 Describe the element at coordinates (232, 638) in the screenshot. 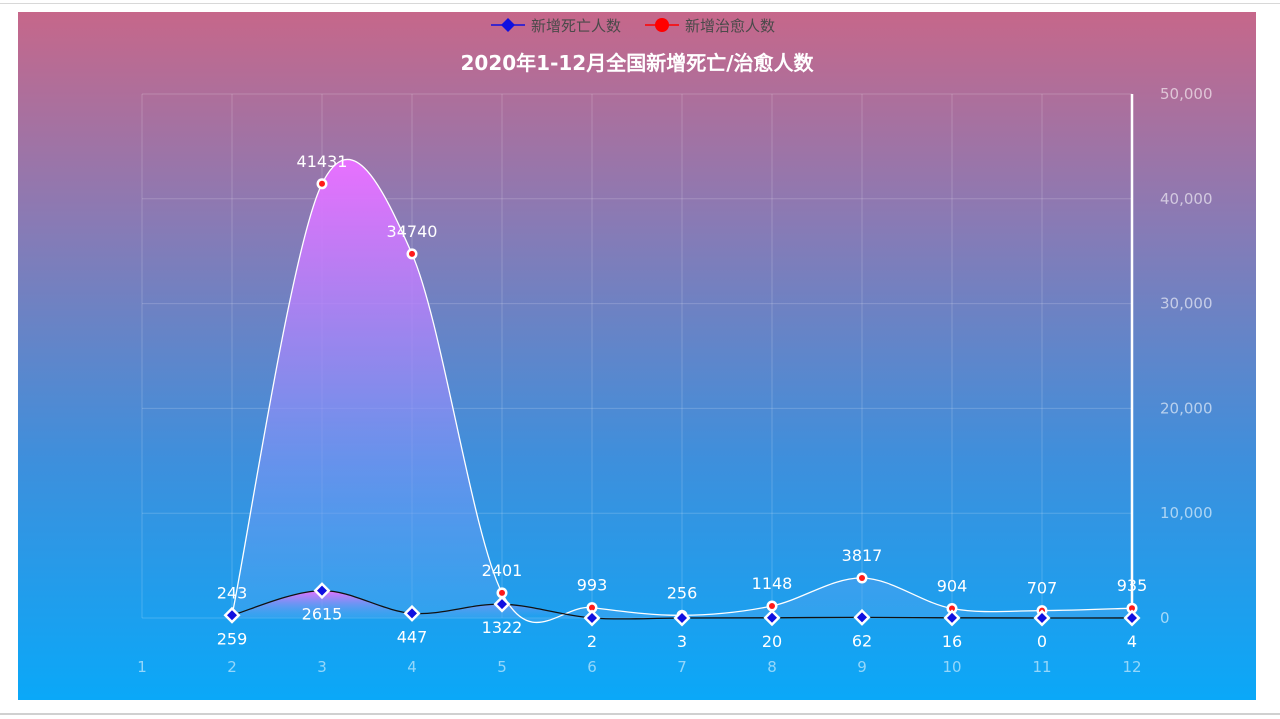

I see `data-label-deaths: 259` at that location.